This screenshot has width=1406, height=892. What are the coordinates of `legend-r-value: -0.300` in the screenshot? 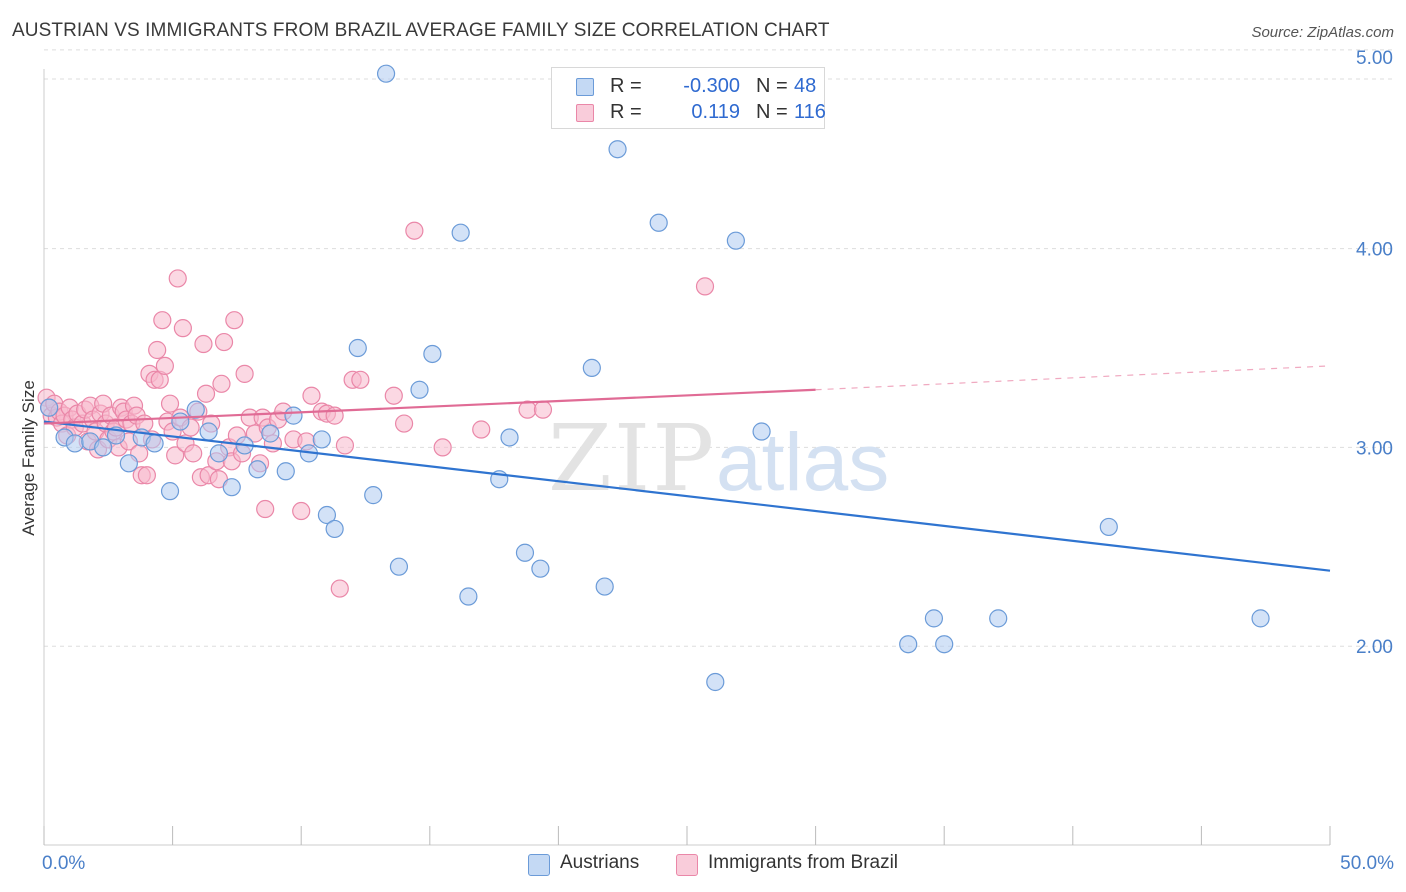 It's located at (711, 86).